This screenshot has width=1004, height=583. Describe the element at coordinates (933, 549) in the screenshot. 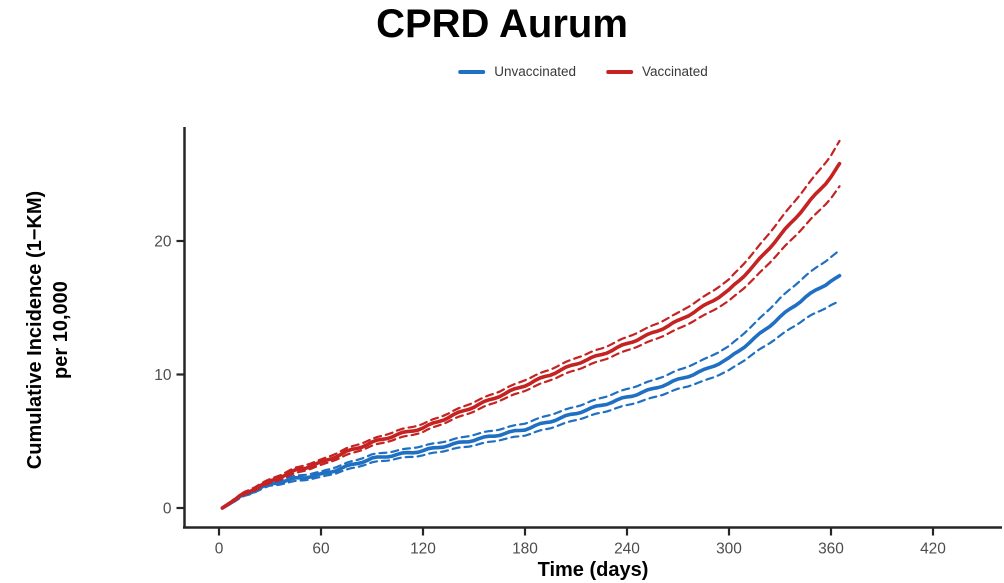

I see `svg-text: 420` at that location.